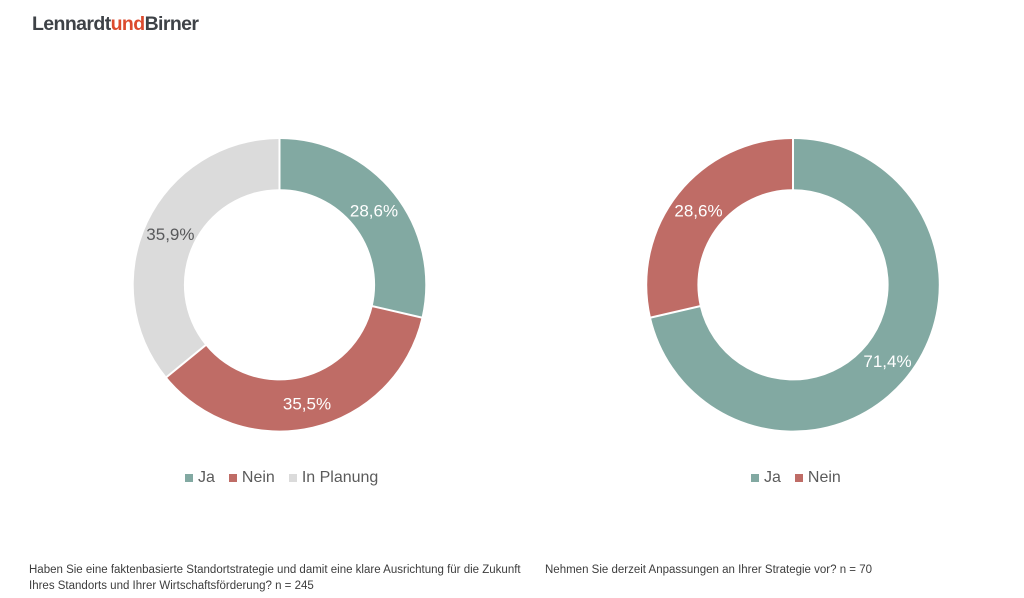  What do you see at coordinates (170, 234) in the screenshot?
I see `svg-text: 35,9%` at bounding box center [170, 234].